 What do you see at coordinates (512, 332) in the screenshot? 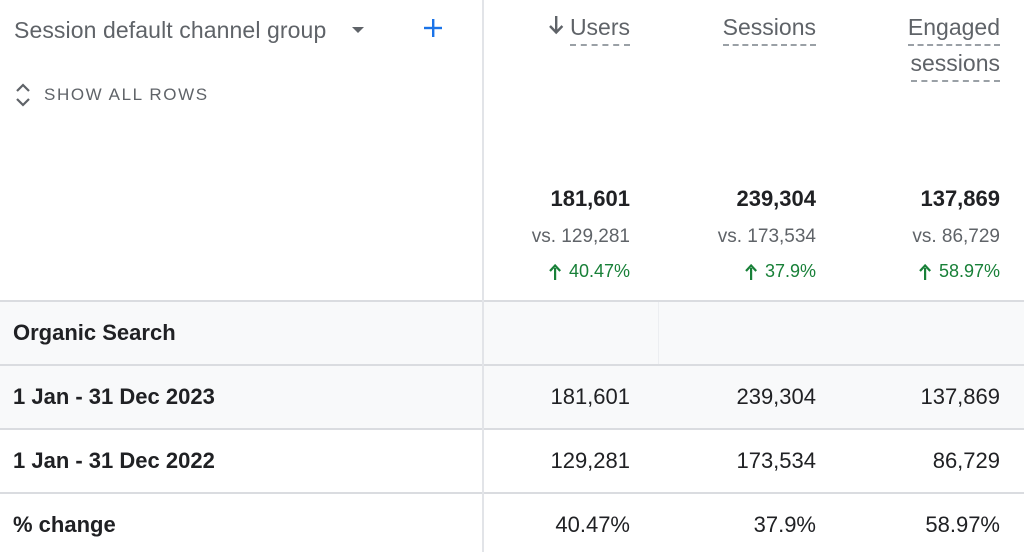
I see `table-row-group: Organic Search` at bounding box center [512, 332].